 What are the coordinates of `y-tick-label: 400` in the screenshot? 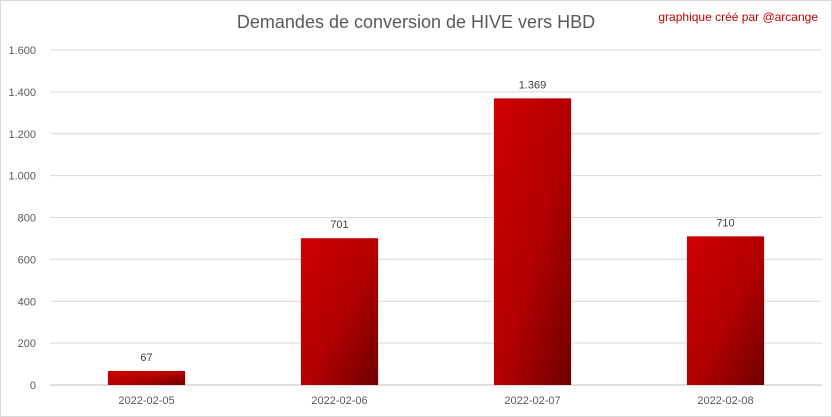 It's located at (27, 302).